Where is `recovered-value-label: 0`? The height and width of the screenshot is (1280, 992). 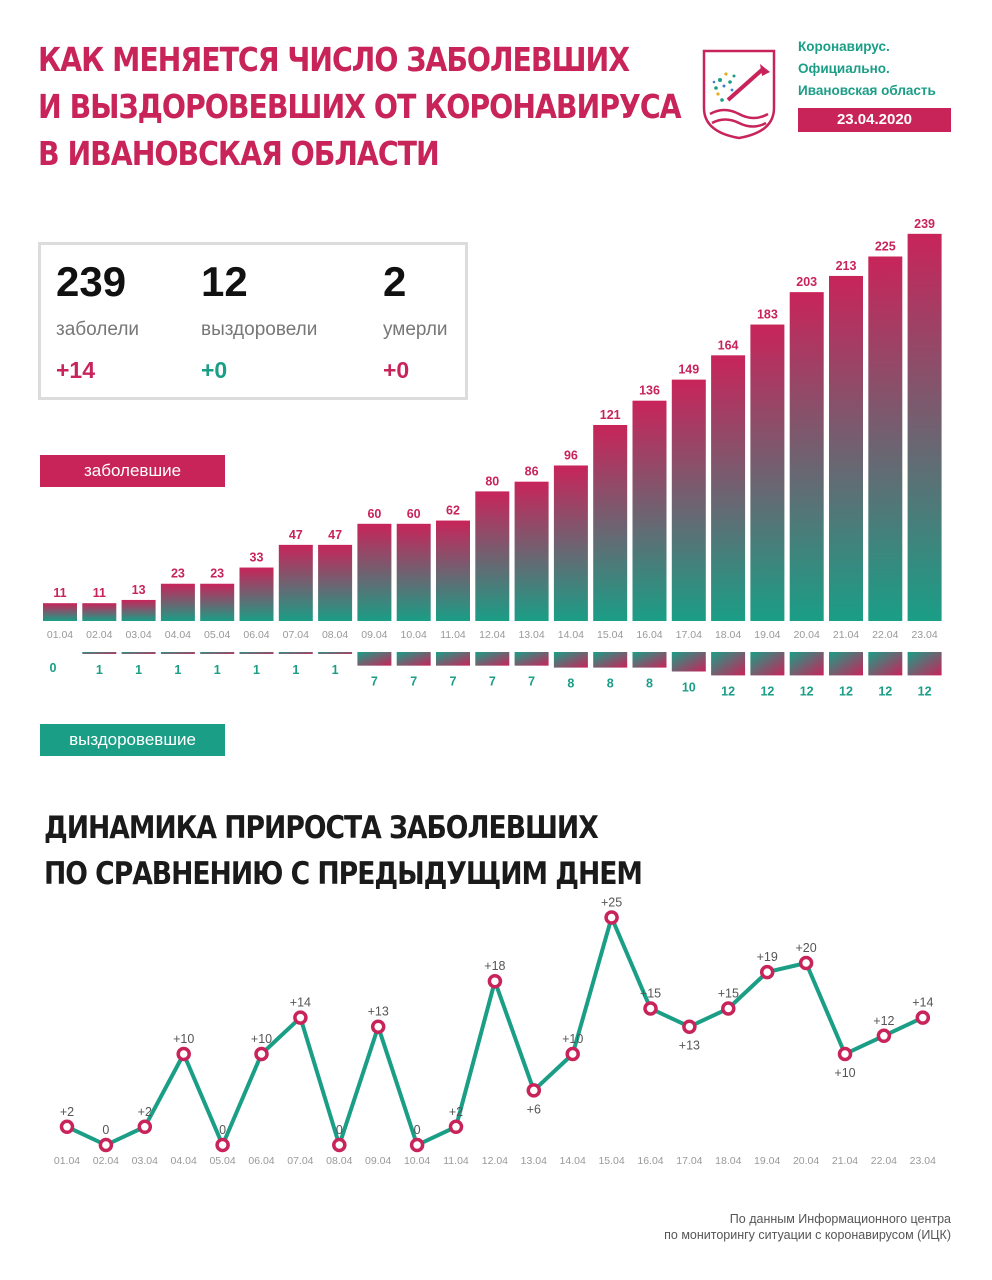 recovered-value-label: 0 is located at coordinates (53, 668).